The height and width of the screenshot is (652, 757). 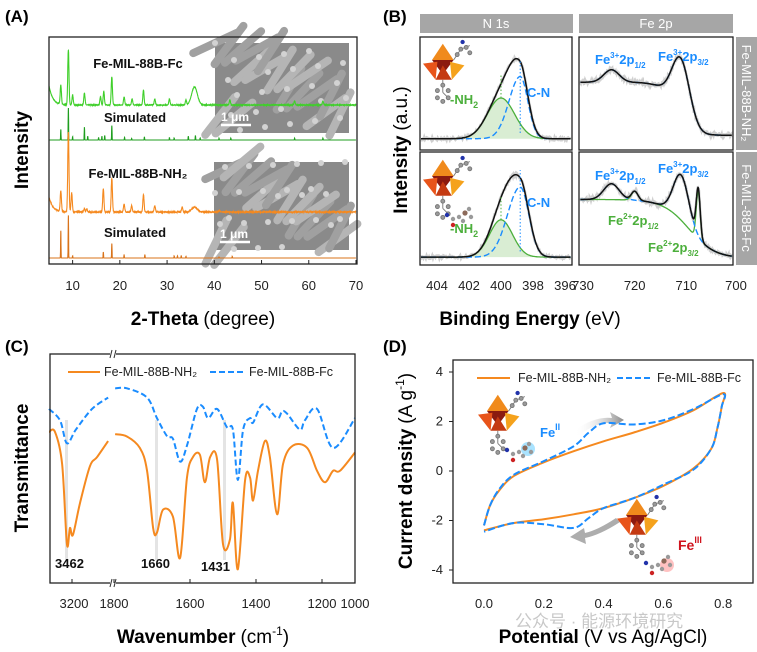 What do you see at coordinates (272, 80) in the screenshot?
I see `sem-image-fc: 1 μm` at bounding box center [272, 80].